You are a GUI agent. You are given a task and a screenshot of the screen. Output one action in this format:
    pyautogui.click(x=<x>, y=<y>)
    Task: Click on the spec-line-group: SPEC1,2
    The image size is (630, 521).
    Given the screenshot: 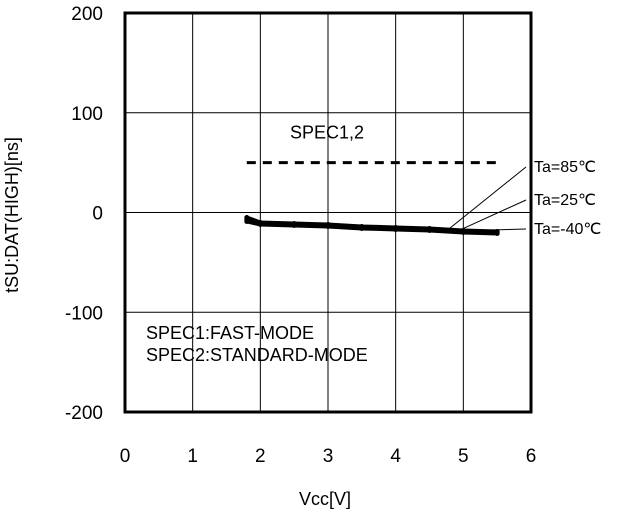 What is the action you would take?
    pyautogui.click(x=372, y=144)
    